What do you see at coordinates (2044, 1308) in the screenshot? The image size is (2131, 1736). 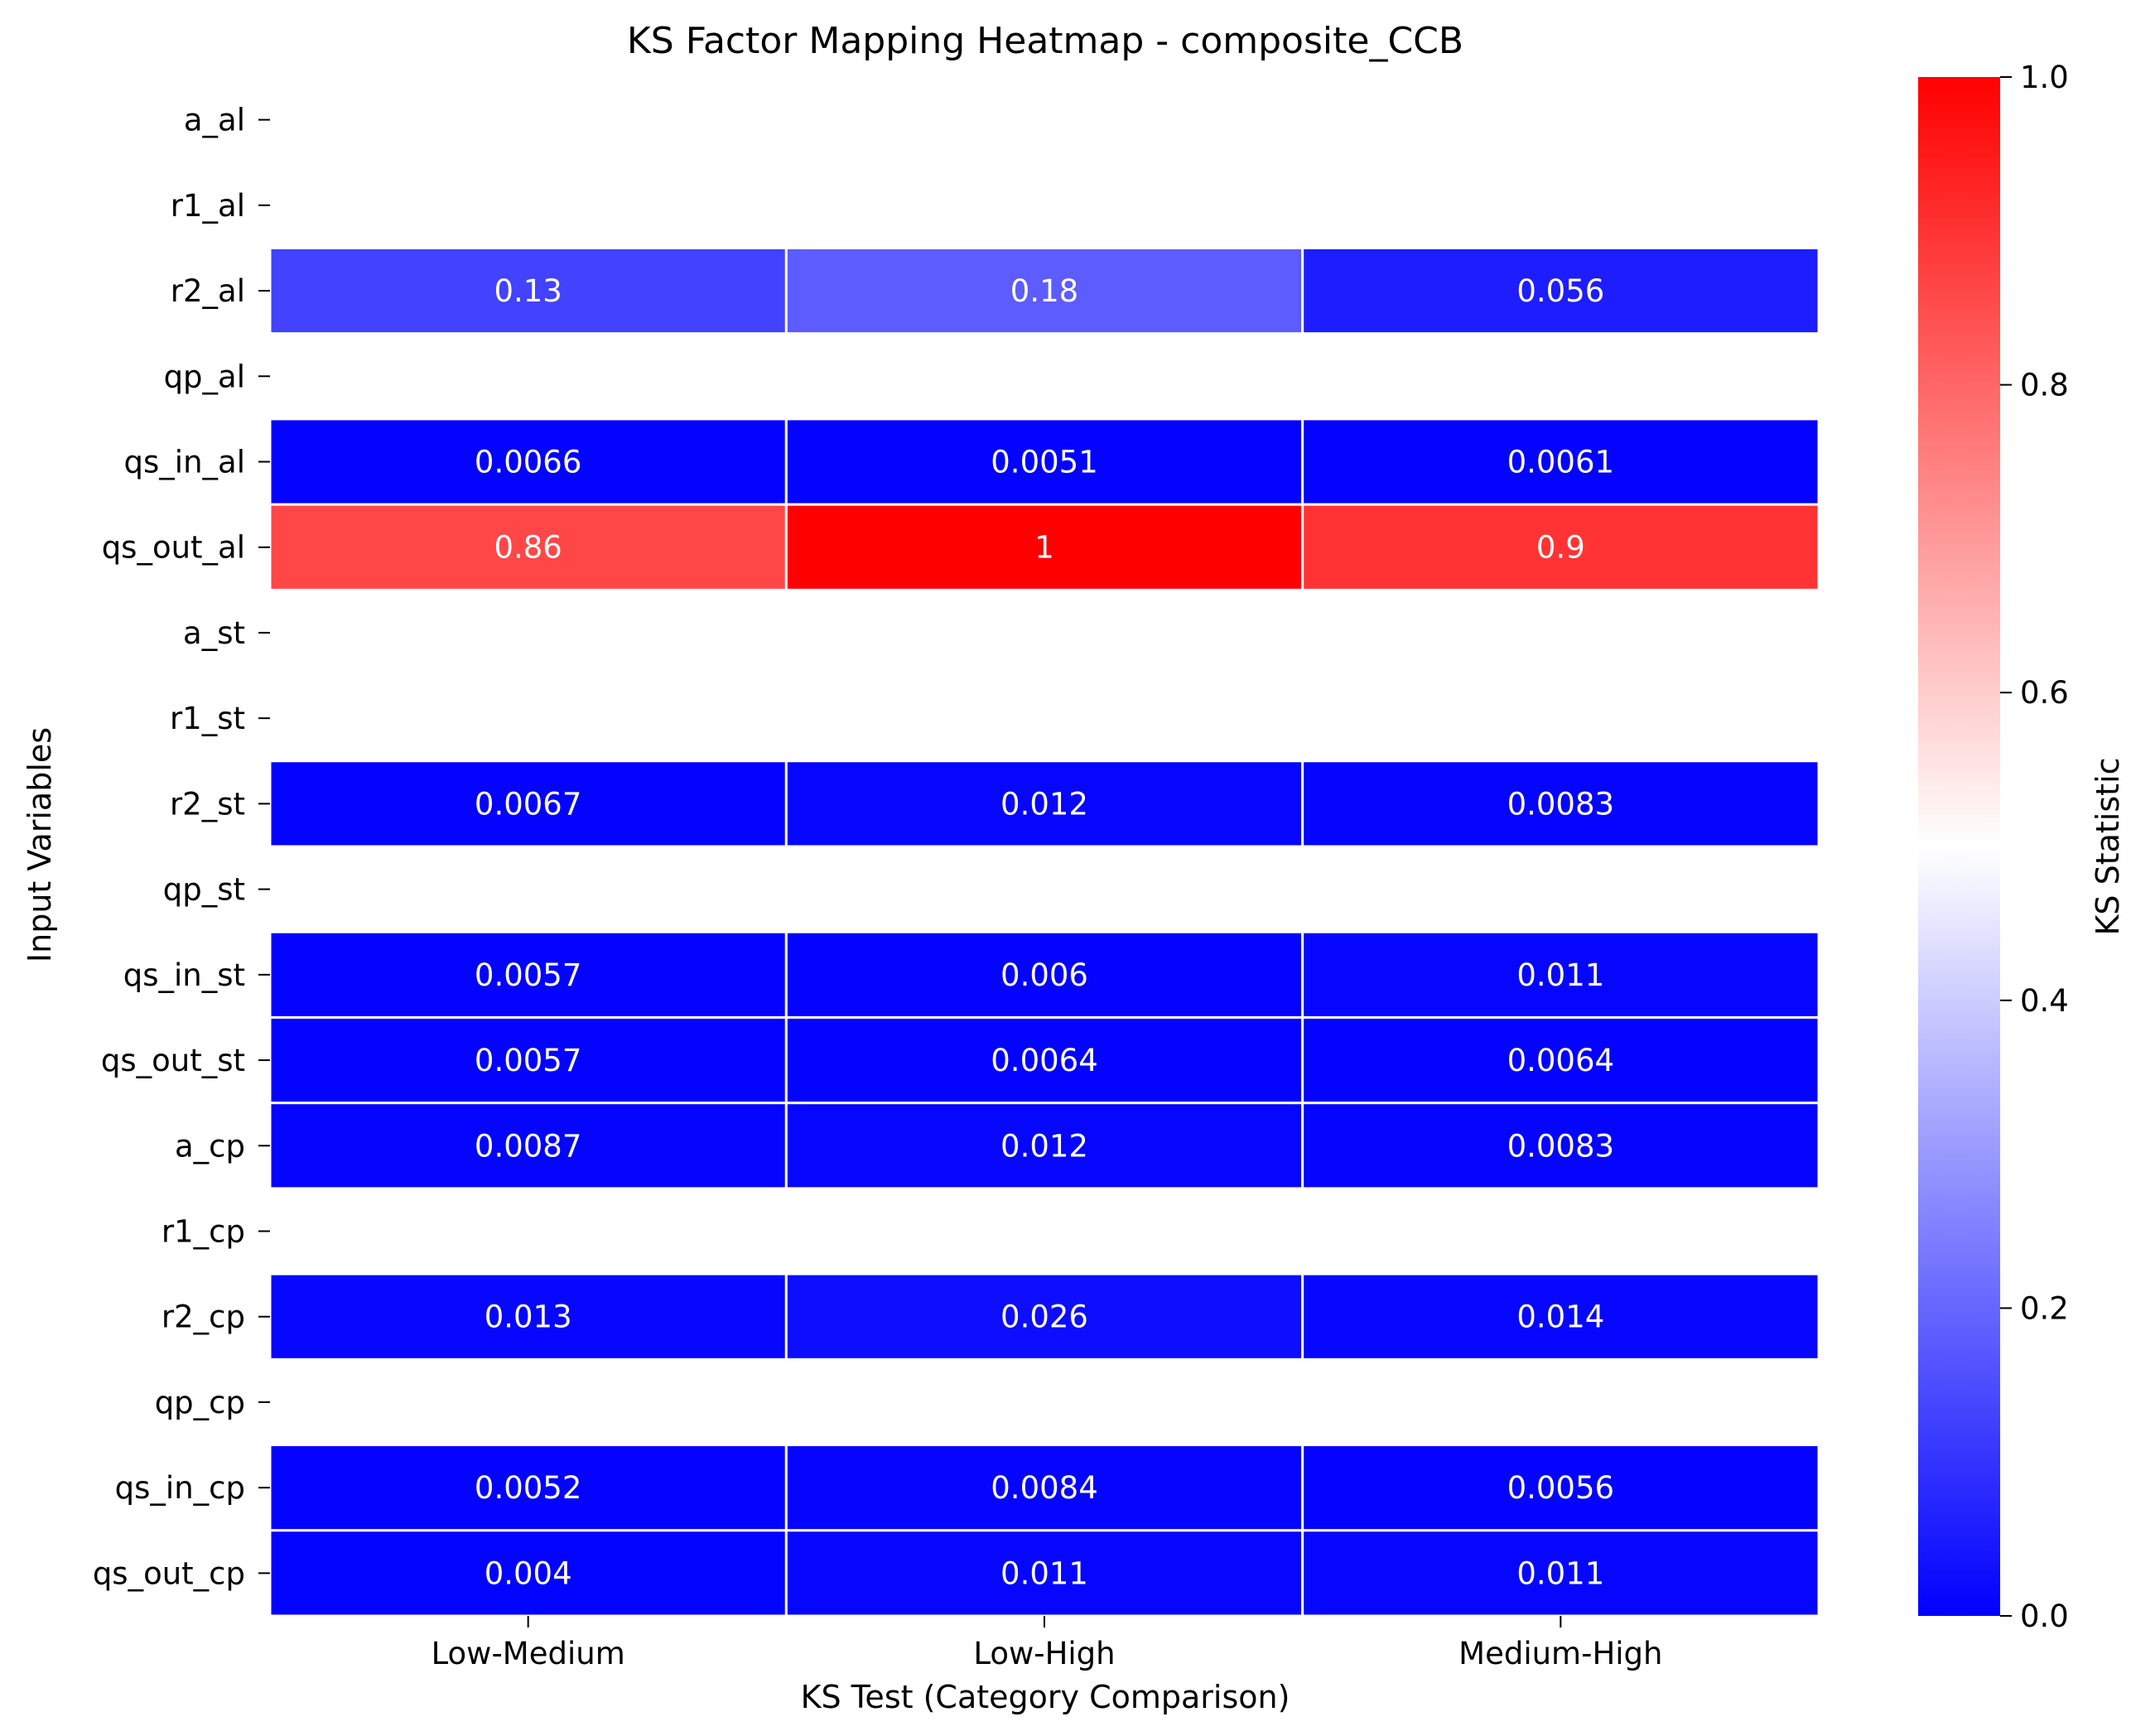 I see `colorbar-tick-label: 0.2` at bounding box center [2044, 1308].